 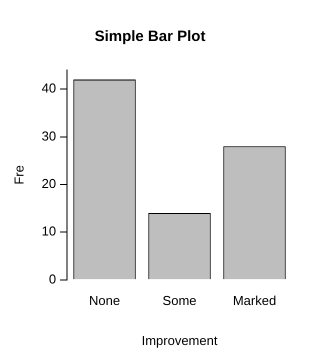 I want to click on y-tick-label: 30, so click(x=49, y=136).